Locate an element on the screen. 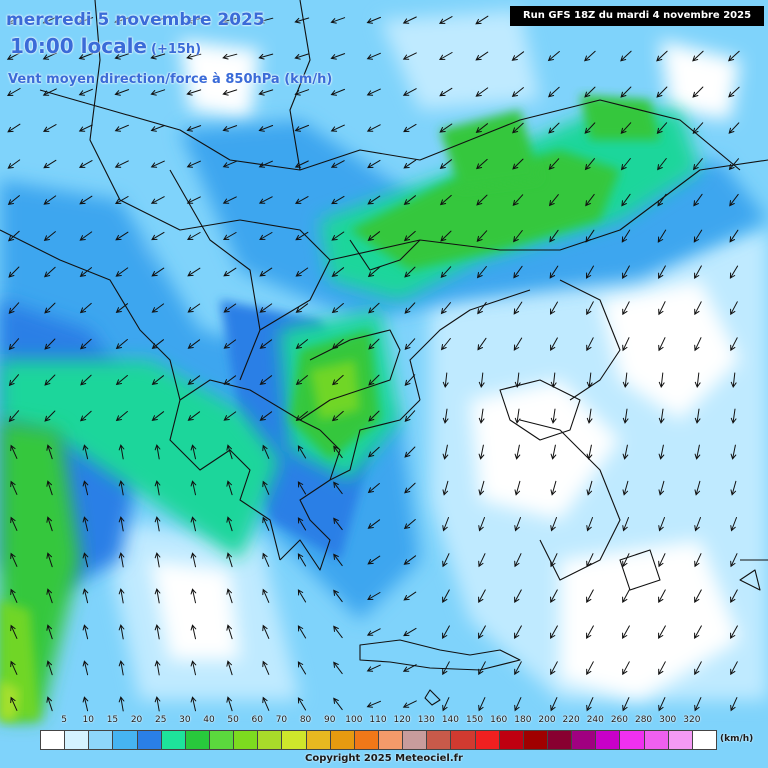 This screenshot has width=768, height=768. green-zone is located at coordinates (490, 150).